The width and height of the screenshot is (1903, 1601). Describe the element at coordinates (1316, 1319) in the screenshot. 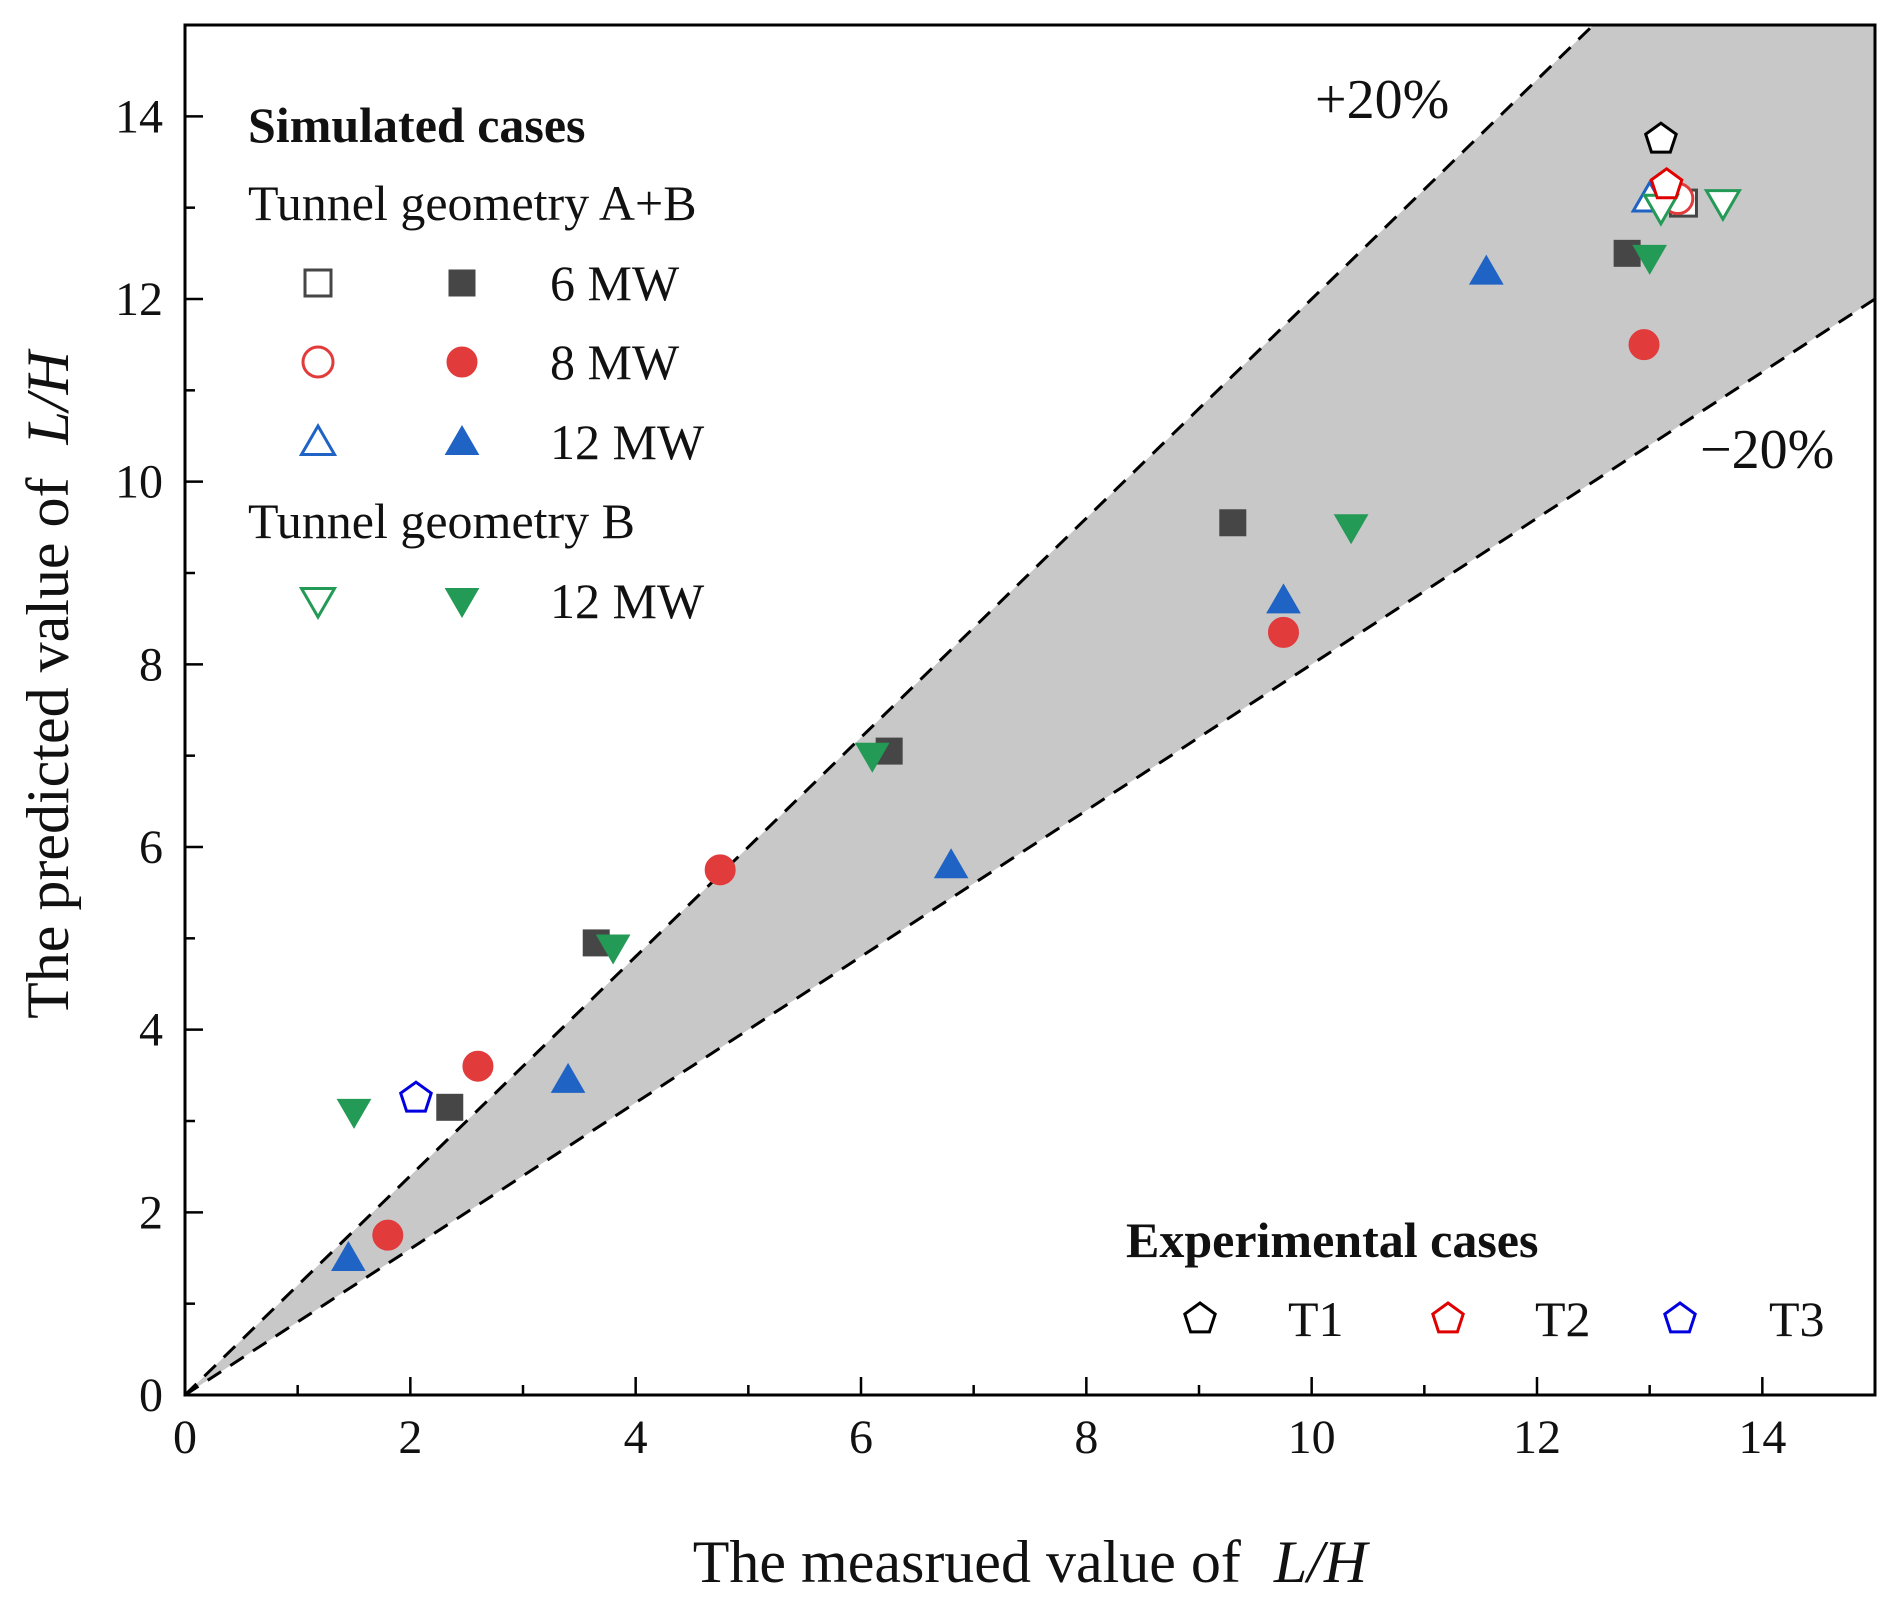

I see `legend-label-t1: T1` at that location.